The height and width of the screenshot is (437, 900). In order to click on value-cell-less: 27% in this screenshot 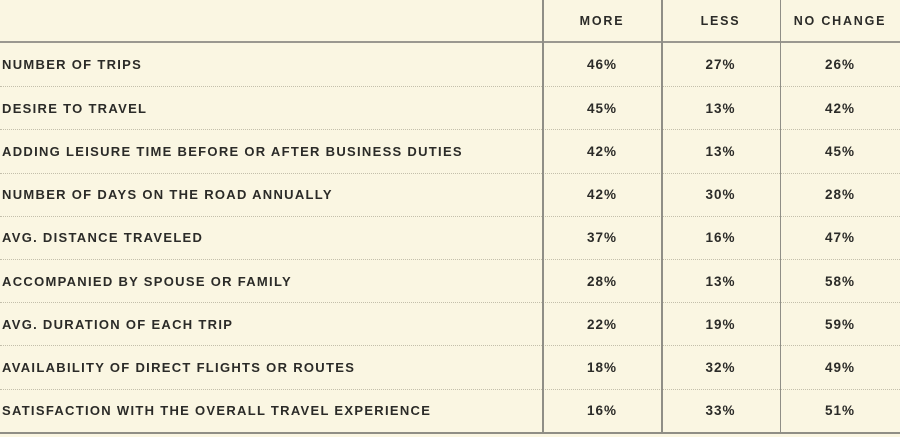, I will do `click(720, 65)`.